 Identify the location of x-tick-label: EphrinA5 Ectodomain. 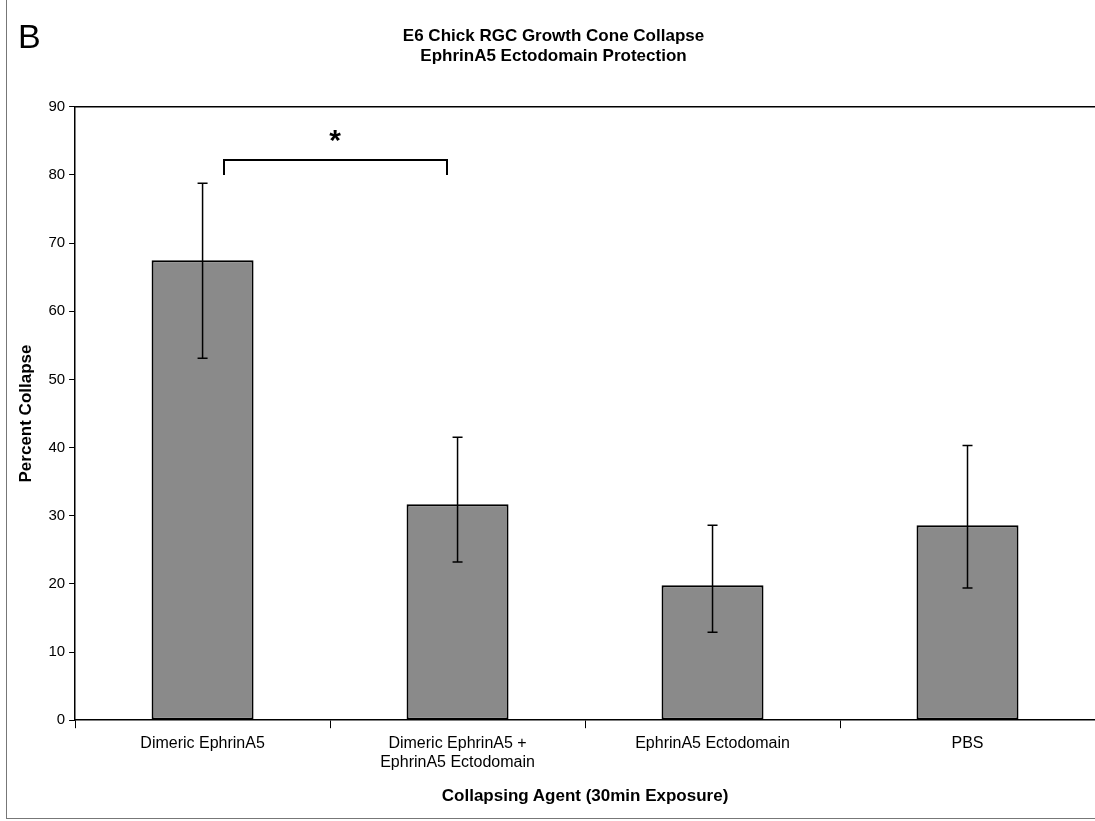
(712, 743).